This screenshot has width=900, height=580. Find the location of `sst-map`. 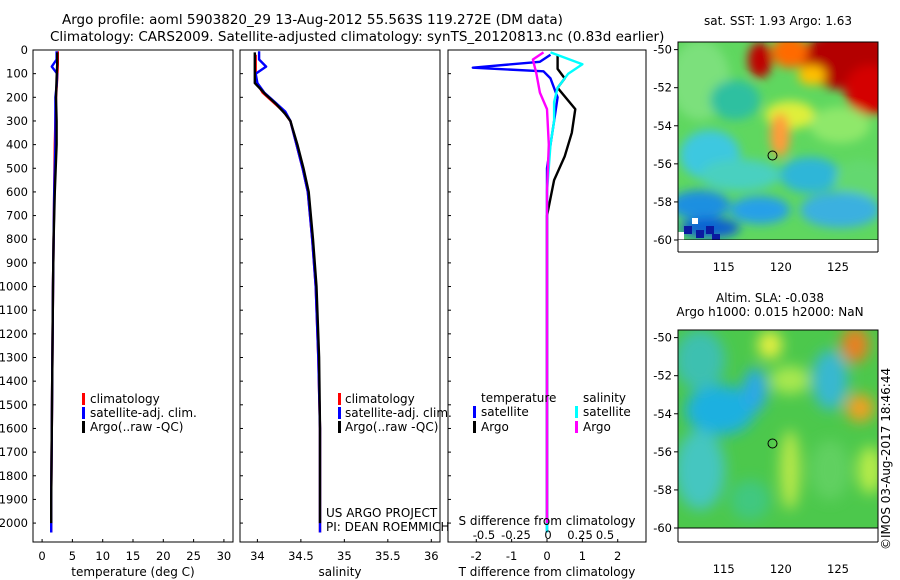

sst-map is located at coordinates (778, 141).